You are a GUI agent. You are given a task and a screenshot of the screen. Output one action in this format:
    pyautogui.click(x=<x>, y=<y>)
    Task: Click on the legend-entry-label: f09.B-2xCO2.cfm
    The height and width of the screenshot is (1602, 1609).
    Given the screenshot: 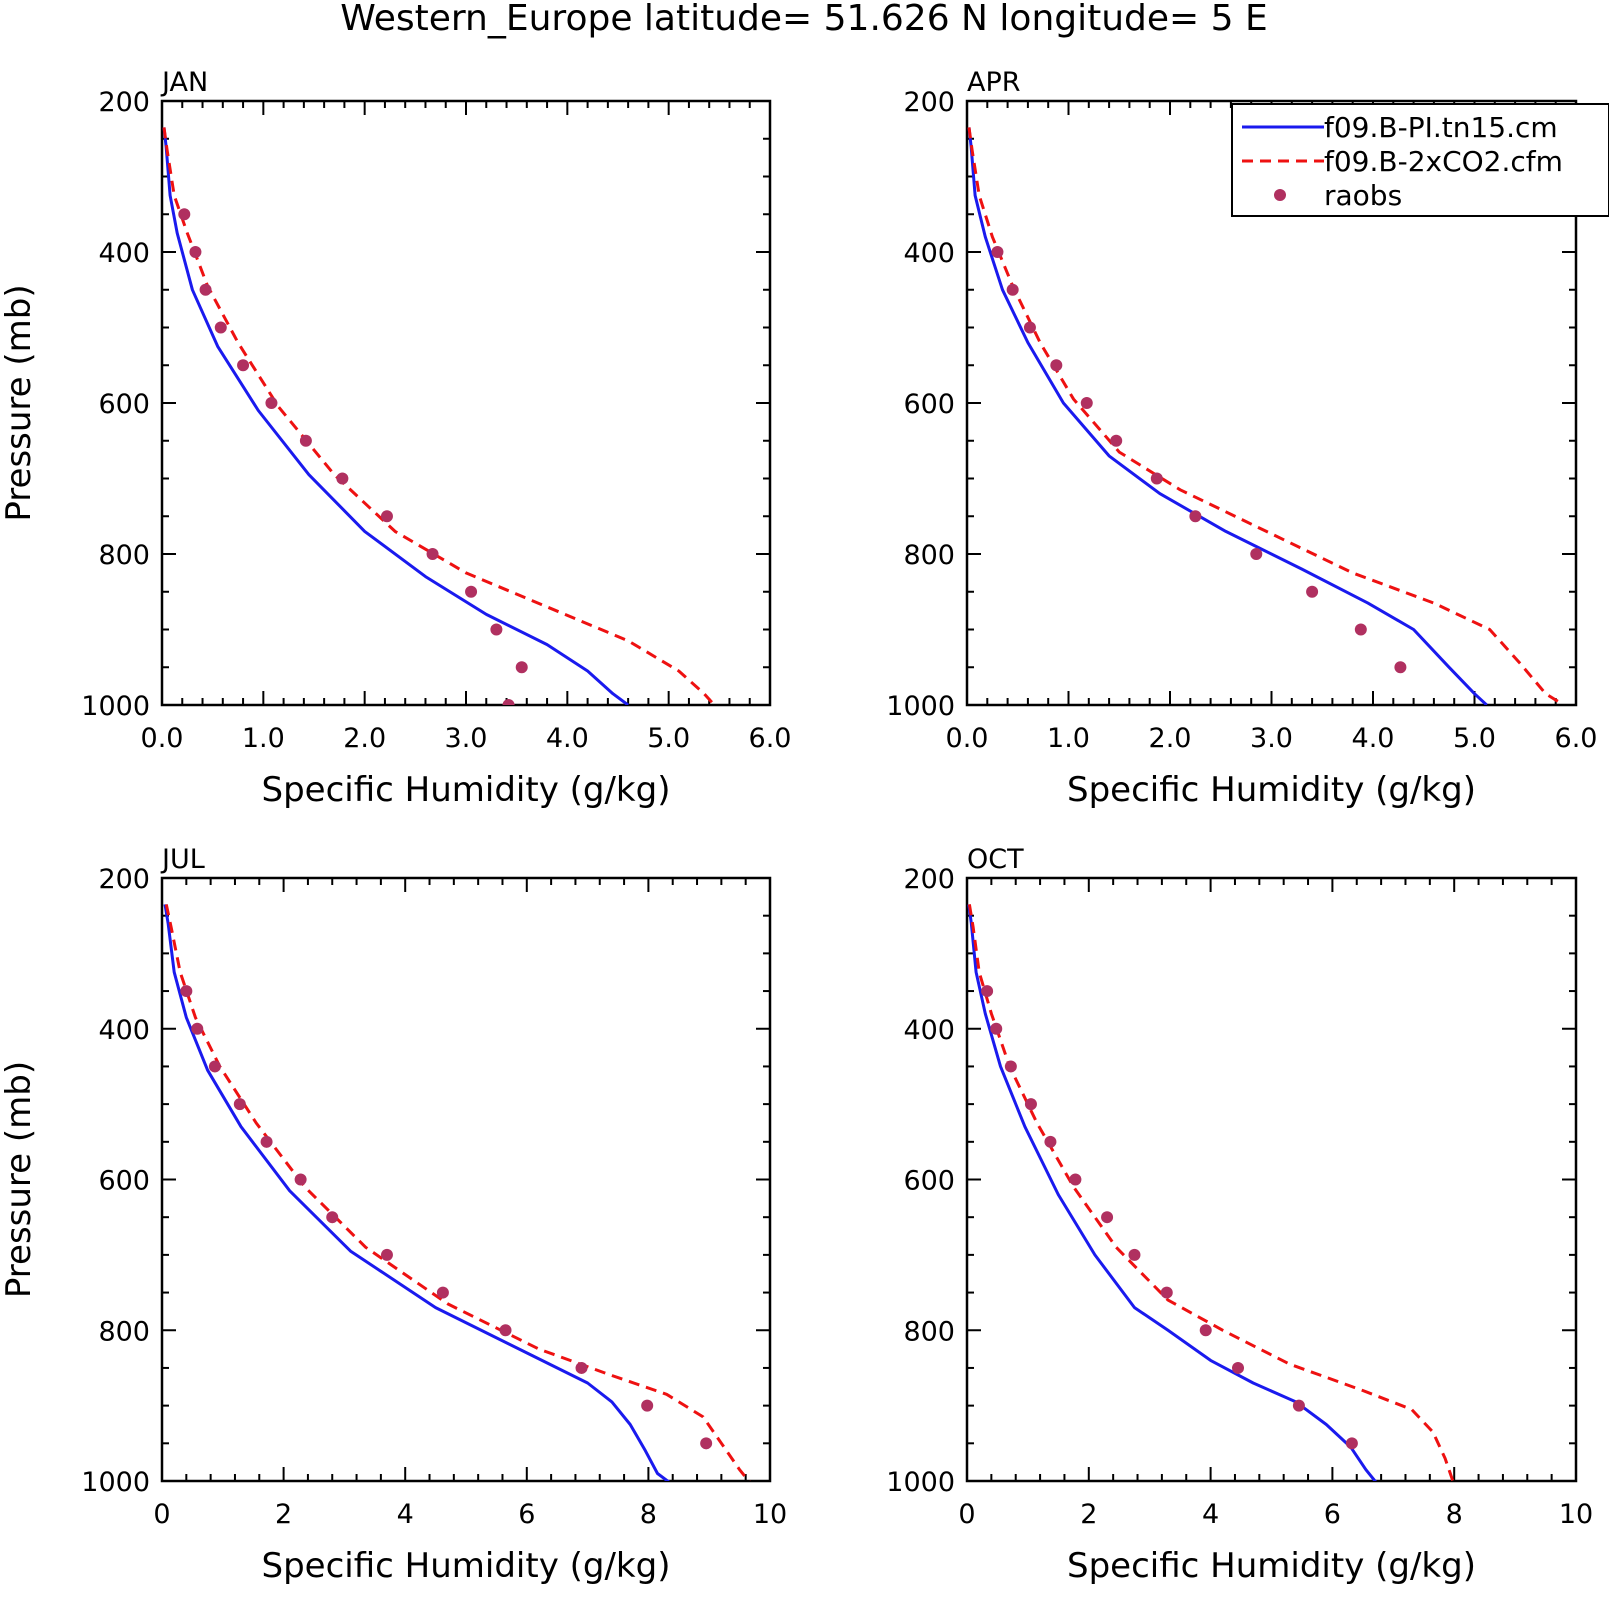 What is the action you would take?
    pyautogui.click(x=1443, y=161)
    